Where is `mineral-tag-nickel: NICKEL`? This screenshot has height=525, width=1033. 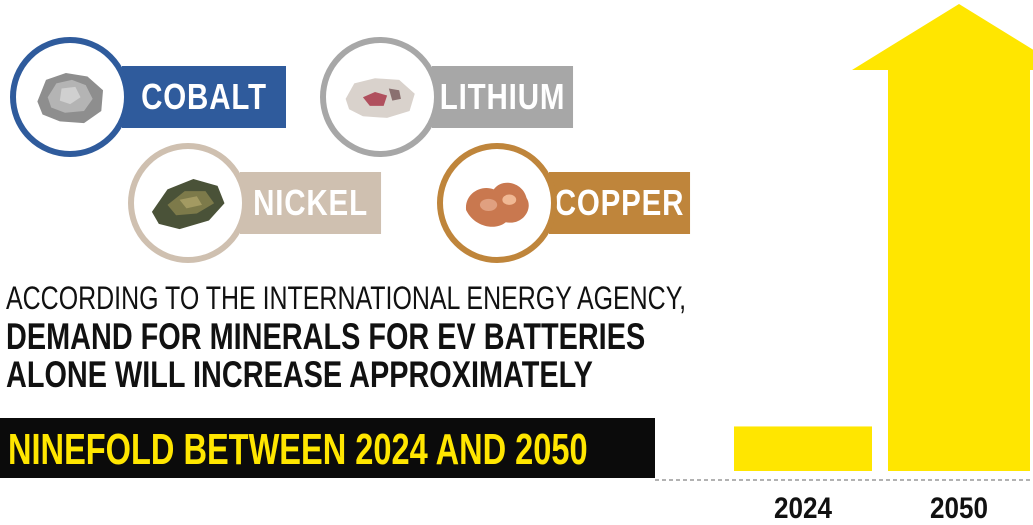 mineral-tag-nickel: NICKEL is located at coordinates (311, 203).